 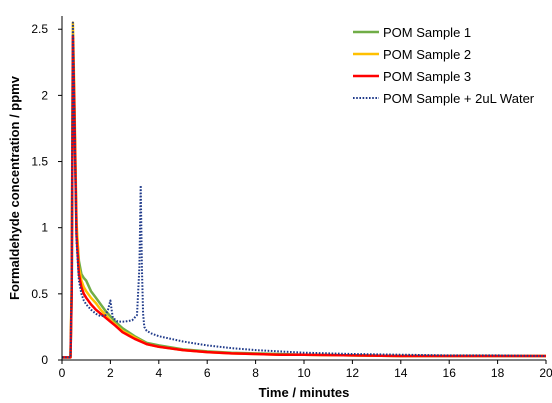 I want to click on x-tick-label: 20, so click(x=545, y=373).